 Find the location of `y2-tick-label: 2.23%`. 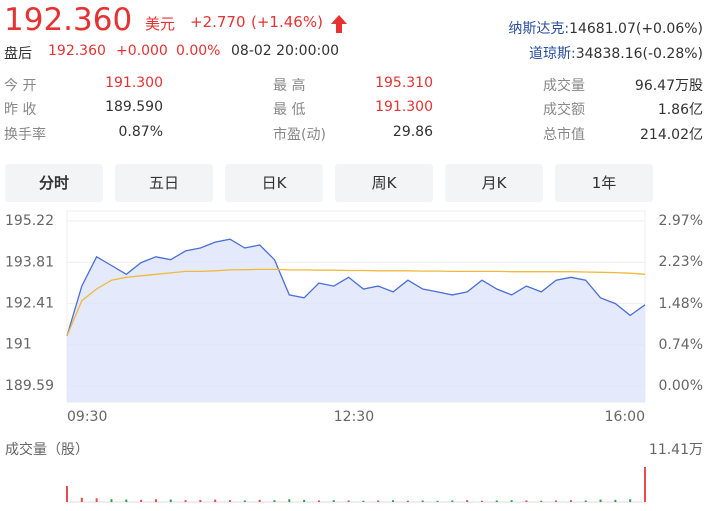

y2-tick-label: 2.23% is located at coordinates (681, 262).